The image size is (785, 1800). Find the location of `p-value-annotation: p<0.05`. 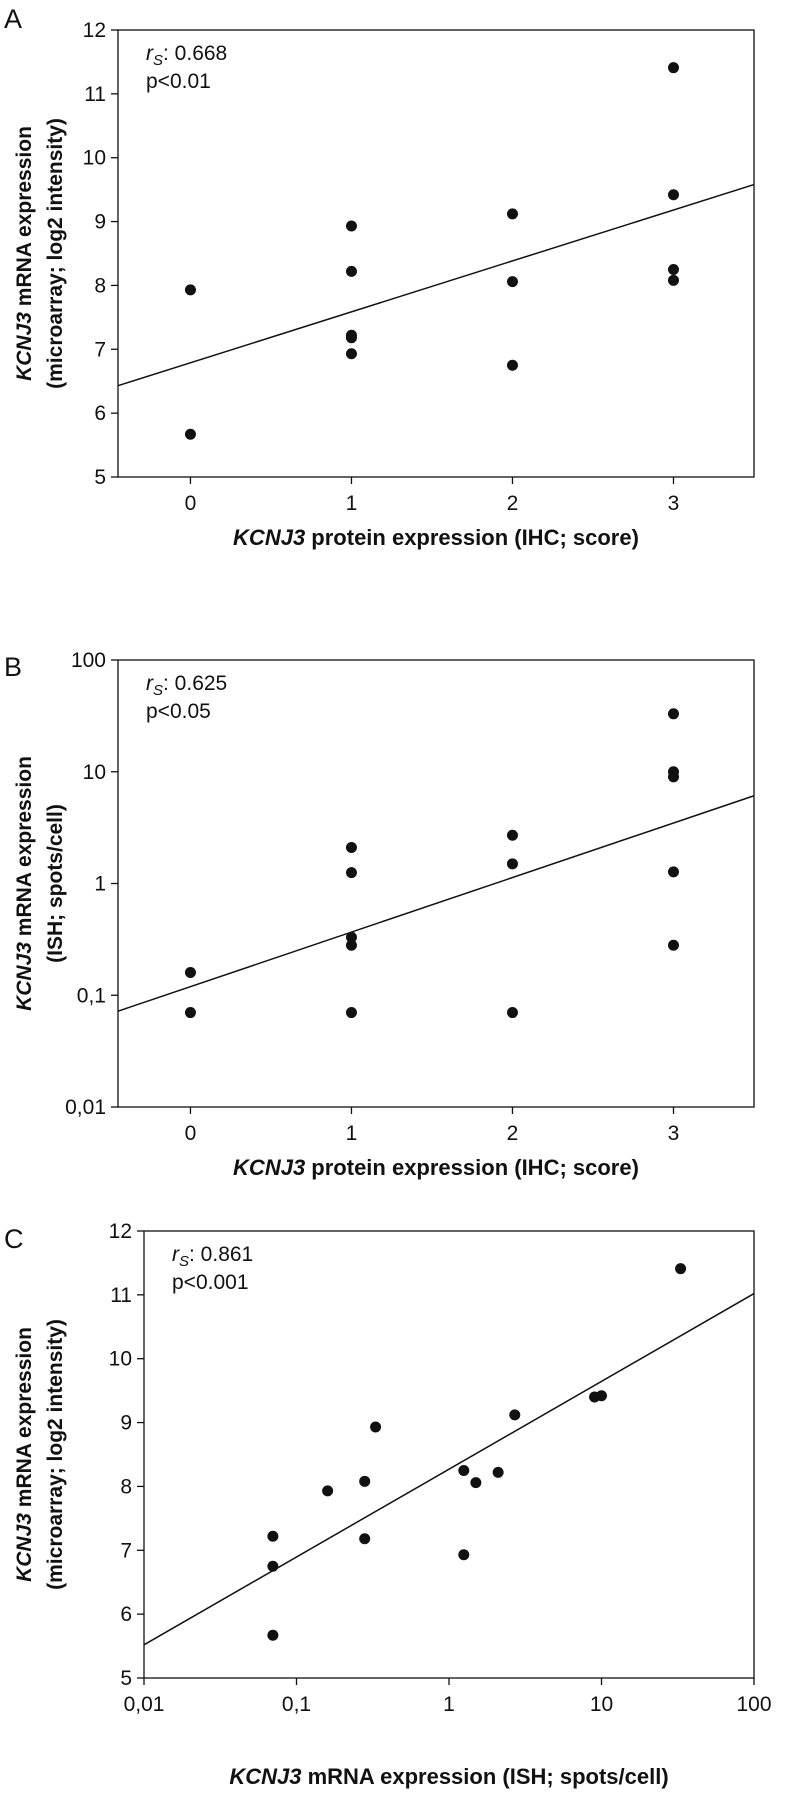

p-value-annotation: p<0.05 is located at coordinates (178, 711).